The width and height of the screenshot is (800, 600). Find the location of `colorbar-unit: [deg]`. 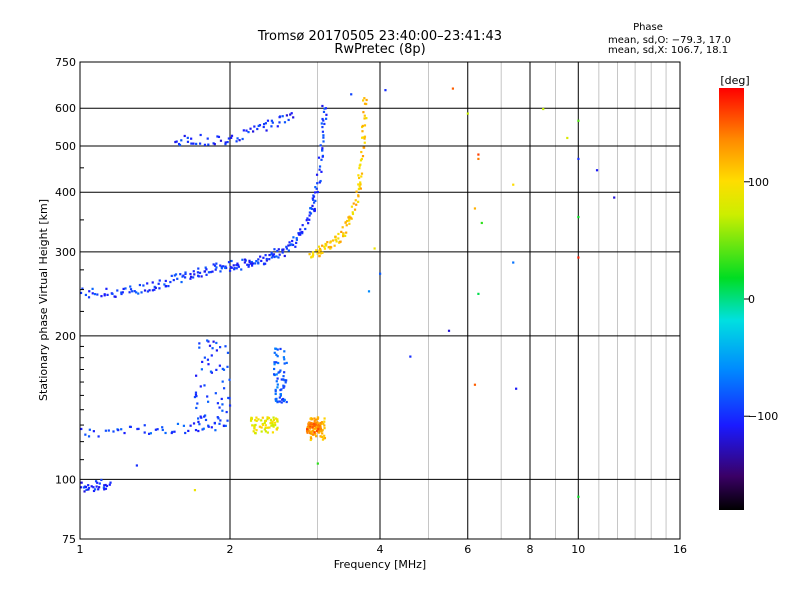

colorbar-unit: [deg] is located at coordinates (734, 80).